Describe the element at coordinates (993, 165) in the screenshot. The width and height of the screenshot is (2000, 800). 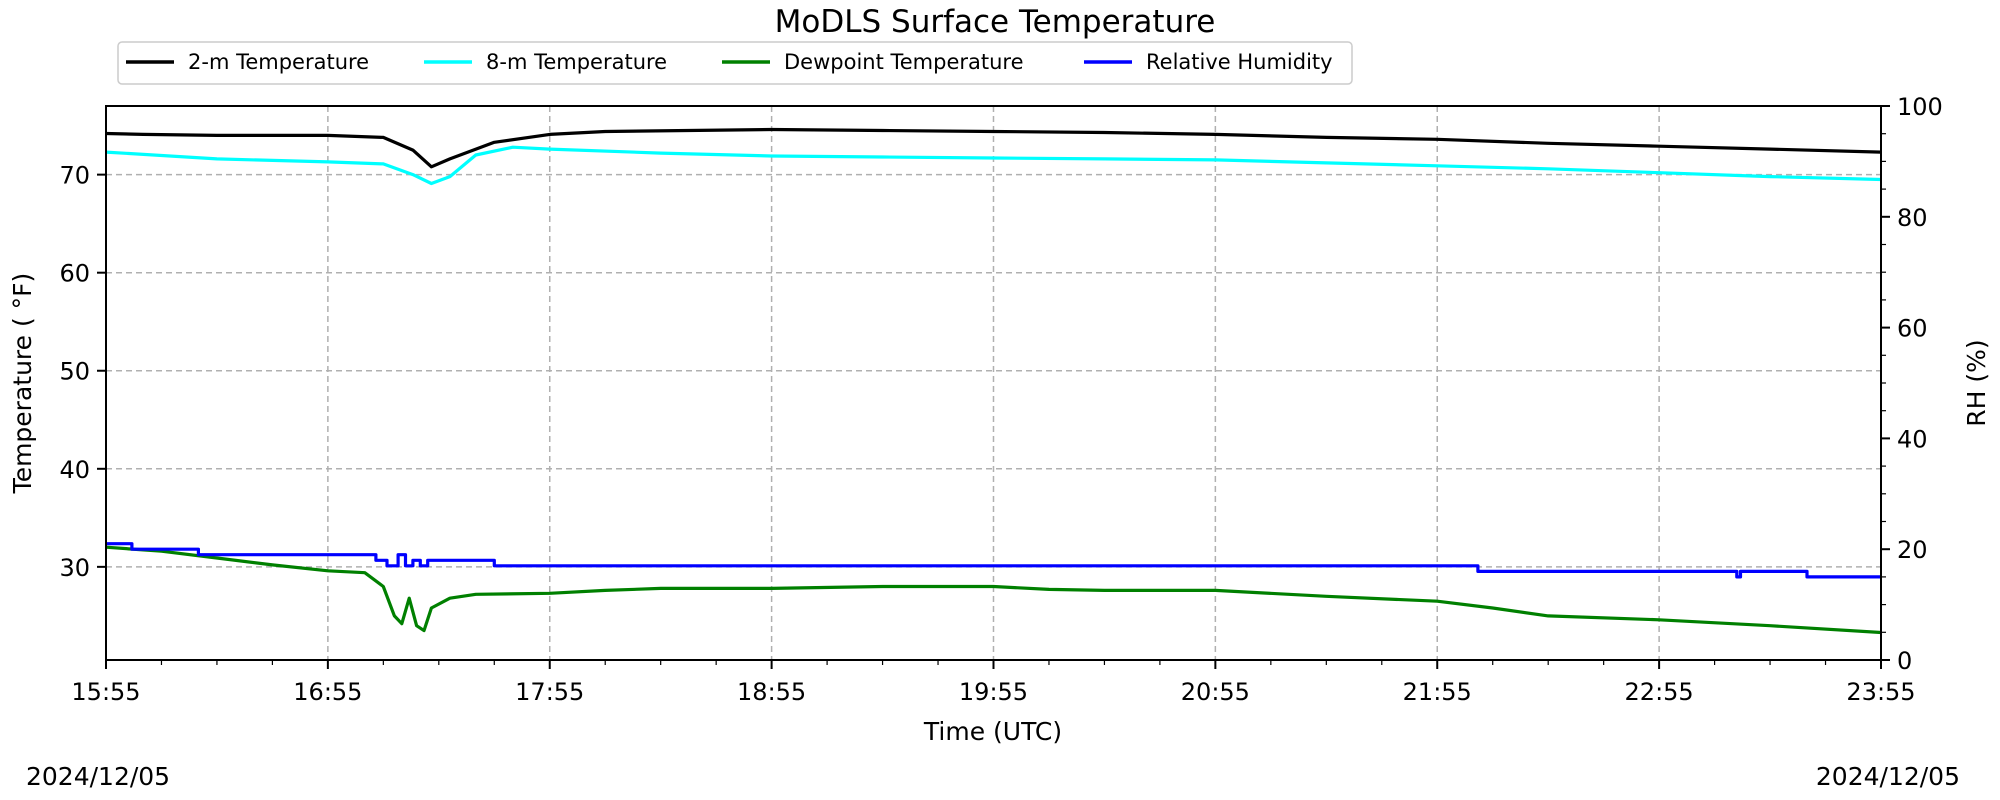
I see `series-8-m-temperature-line` at that location.